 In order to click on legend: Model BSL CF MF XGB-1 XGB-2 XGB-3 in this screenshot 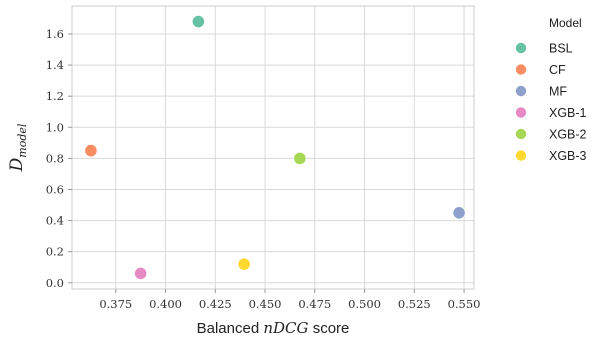, I will do `click(551, 89)`.